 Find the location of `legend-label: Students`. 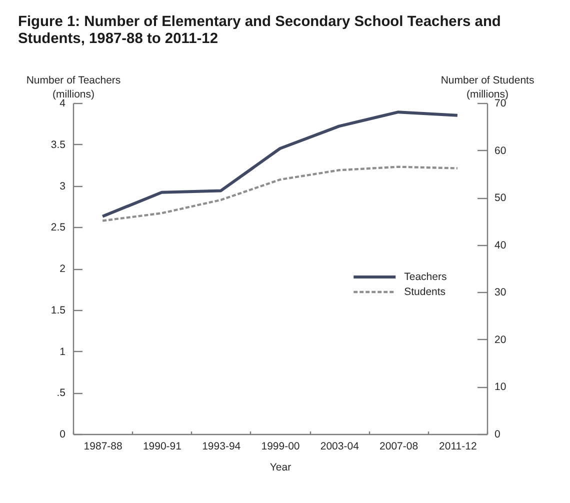

legend-label: Students is located at coordinates (425, 292).